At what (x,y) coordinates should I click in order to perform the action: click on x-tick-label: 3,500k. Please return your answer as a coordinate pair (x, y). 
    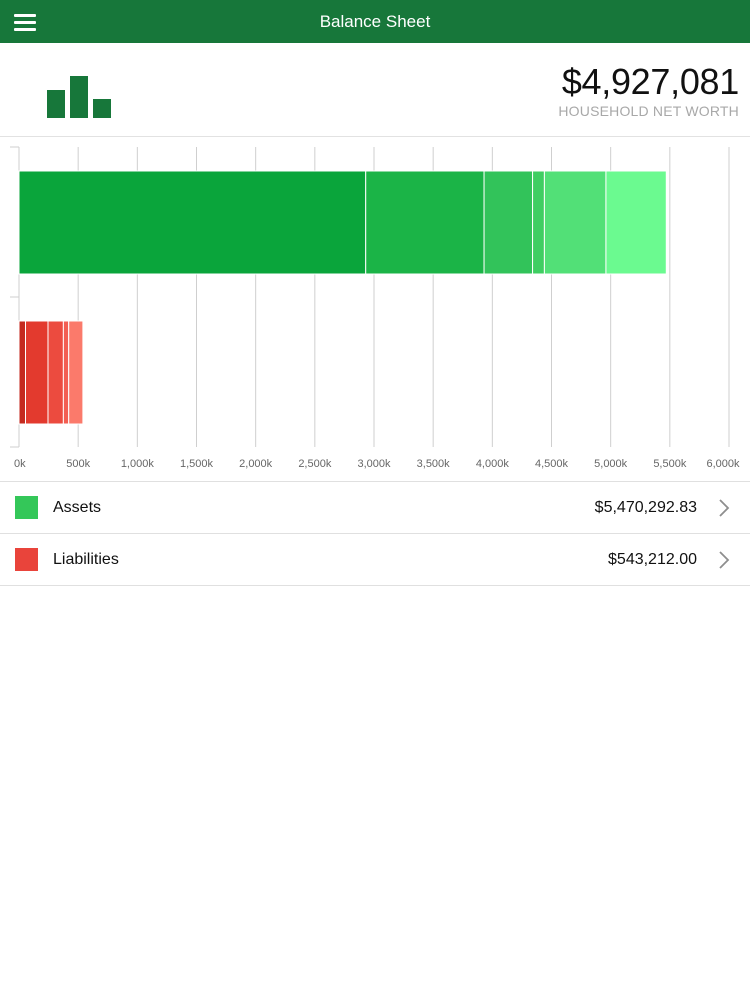
    Looking at the image, I should click on (434, 464).